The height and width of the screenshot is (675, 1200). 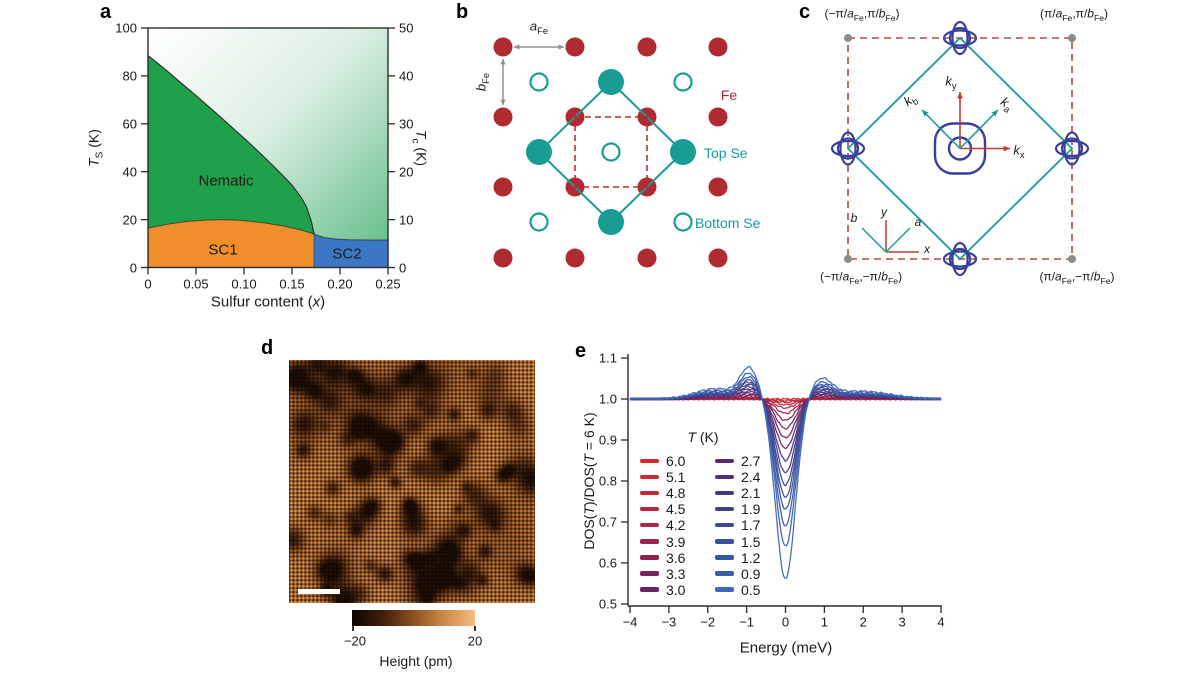 I want to click on e-xlabel: Energy (meV), so click(x=786, y=648).